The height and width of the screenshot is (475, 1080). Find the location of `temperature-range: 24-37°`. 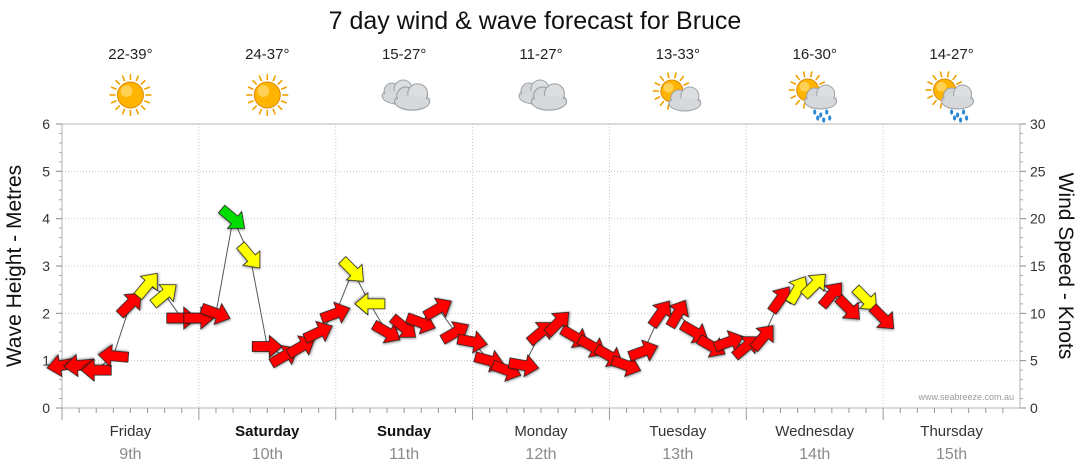

temperature-range: 24-37° is located at coordinates (267, 54).